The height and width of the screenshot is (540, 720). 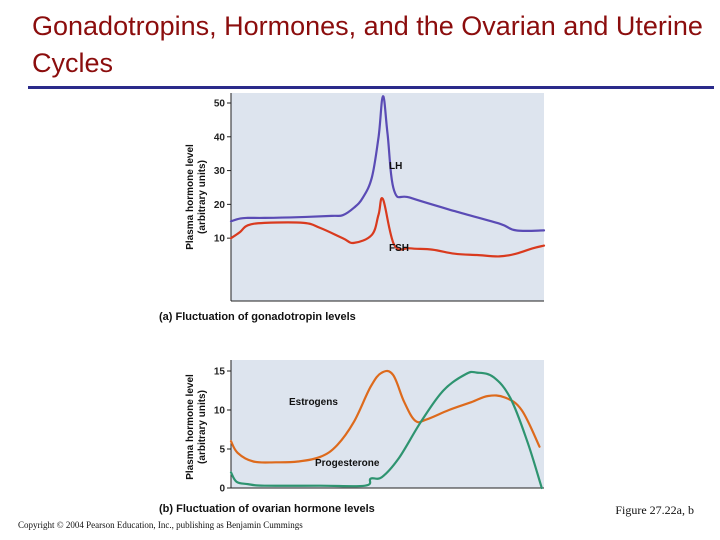 I want to click on y-tick-label: 0, so click(x=222, y=489).